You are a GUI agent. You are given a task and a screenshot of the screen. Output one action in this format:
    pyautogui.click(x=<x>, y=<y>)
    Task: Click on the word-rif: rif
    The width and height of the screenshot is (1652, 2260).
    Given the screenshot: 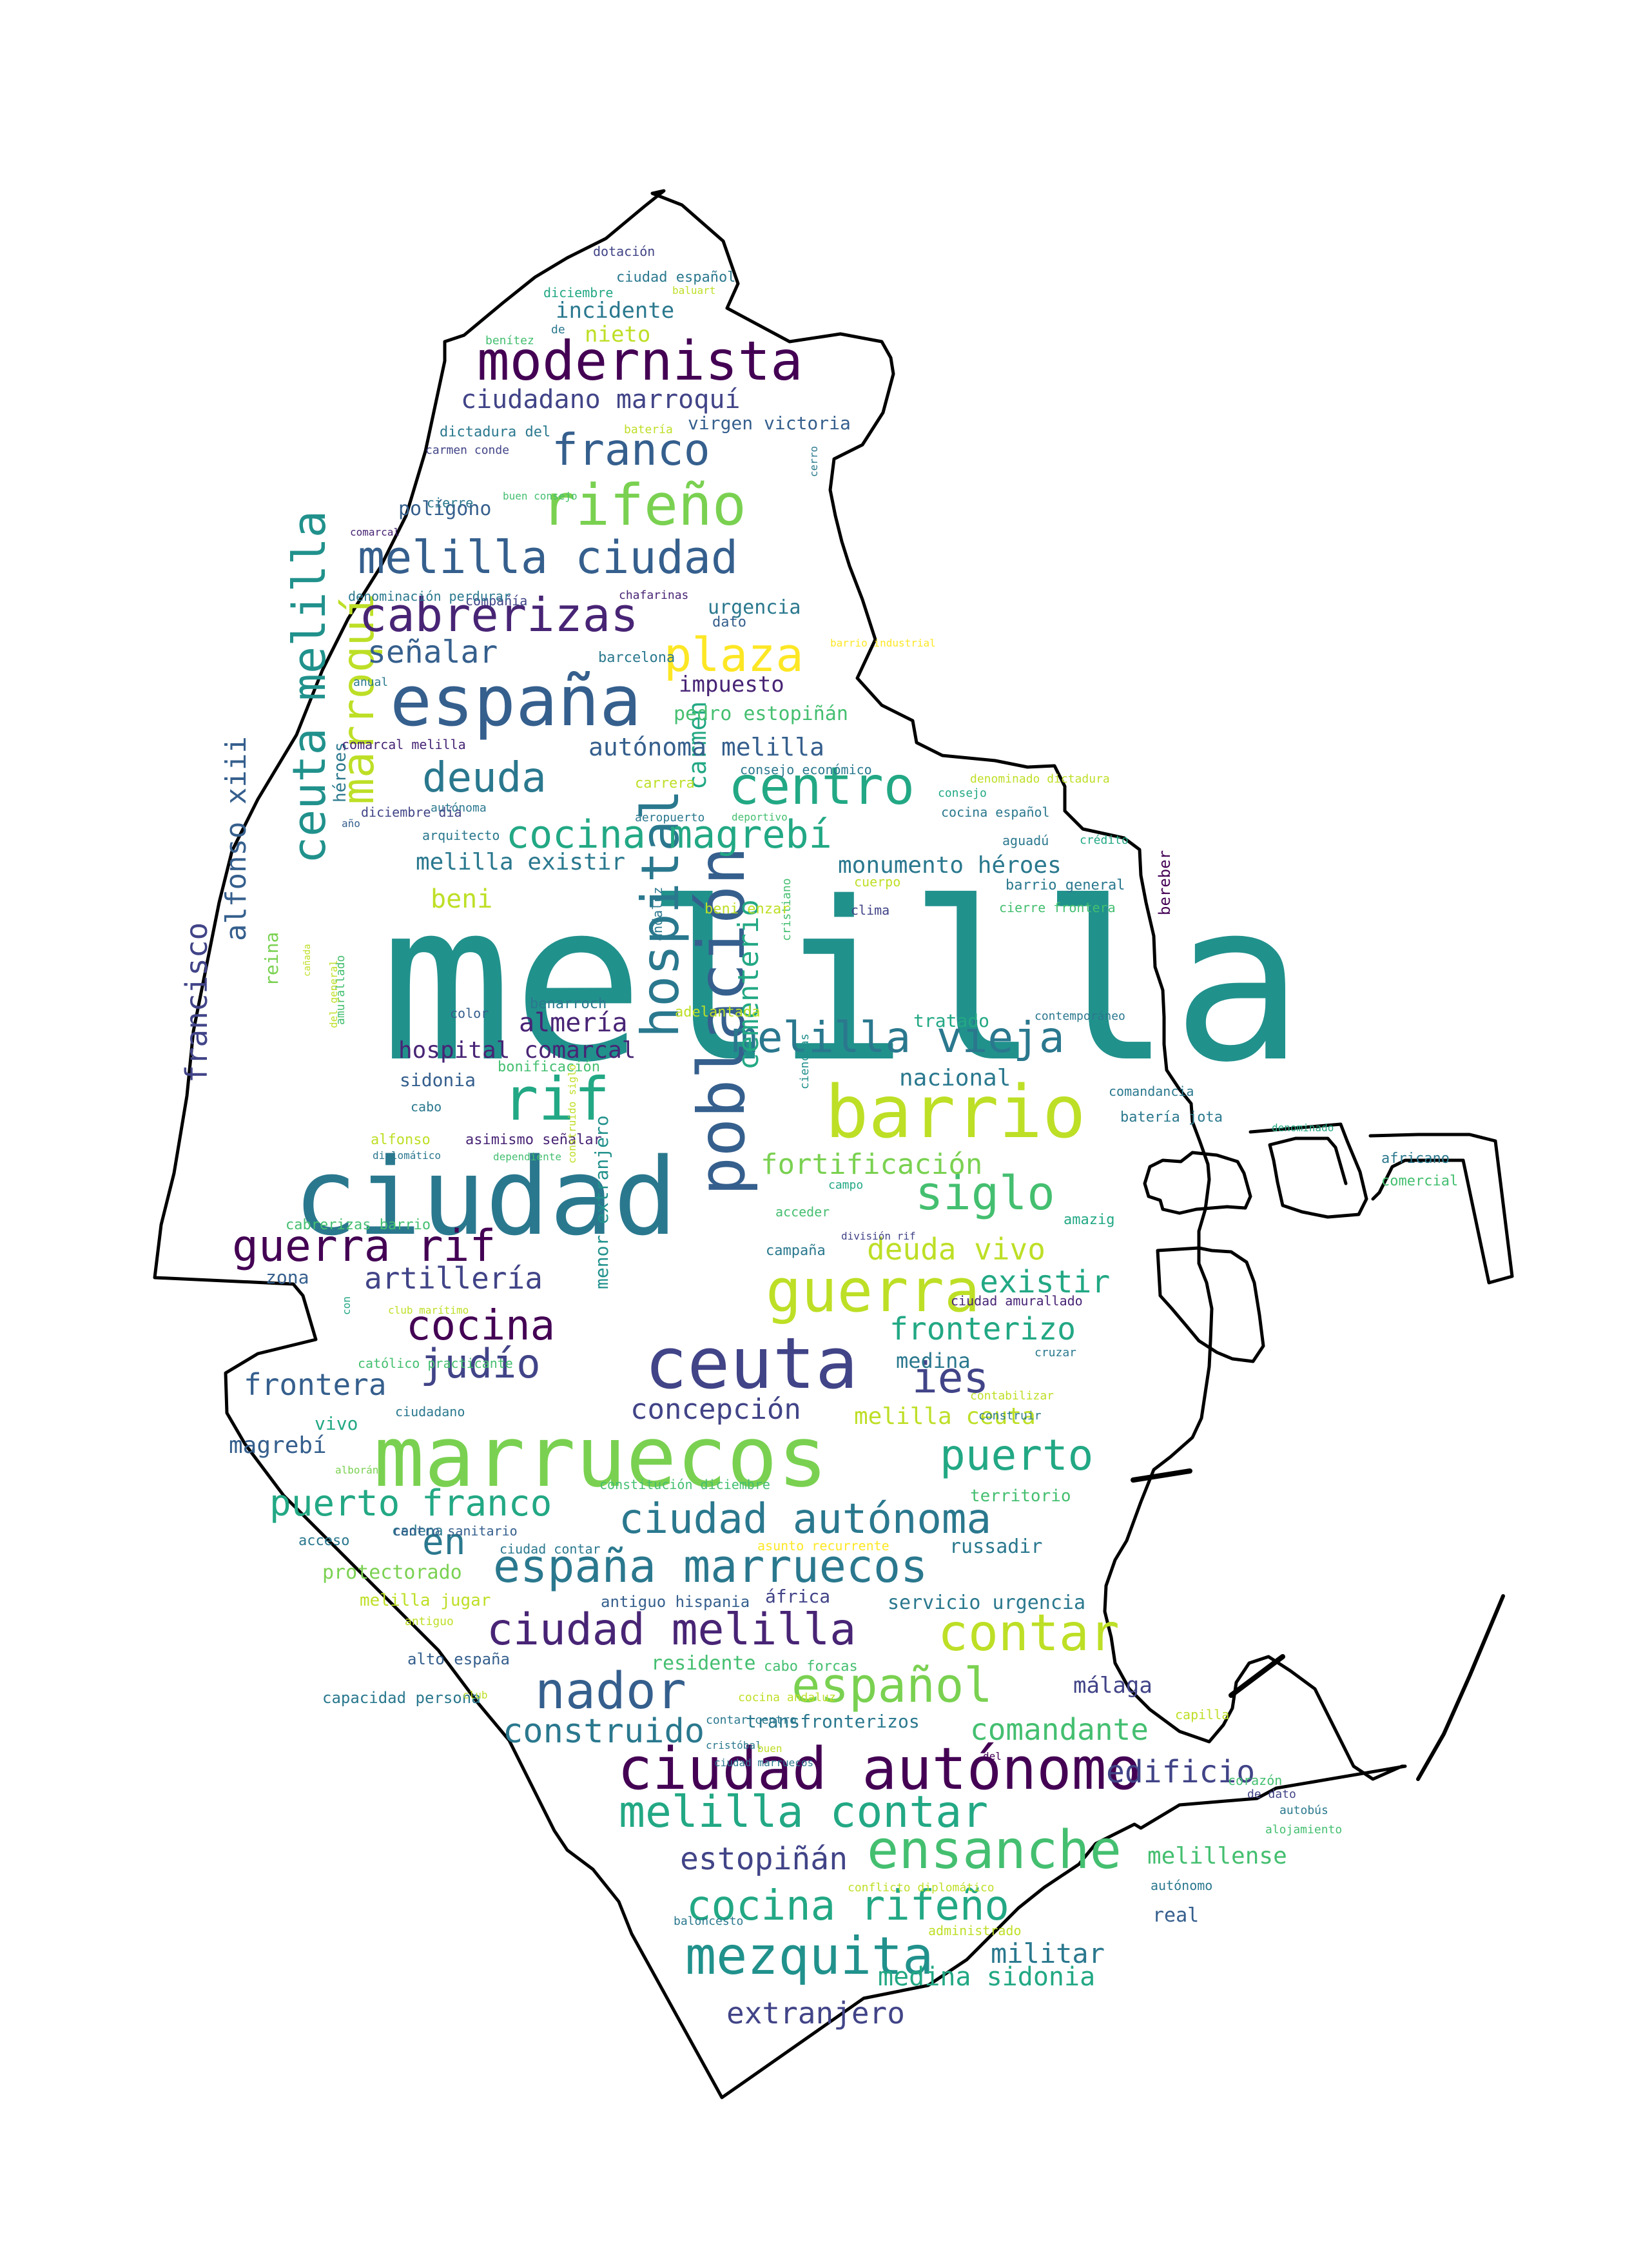 What is the action you would take?
    pyautogui.click(x=556, y=1099)
    